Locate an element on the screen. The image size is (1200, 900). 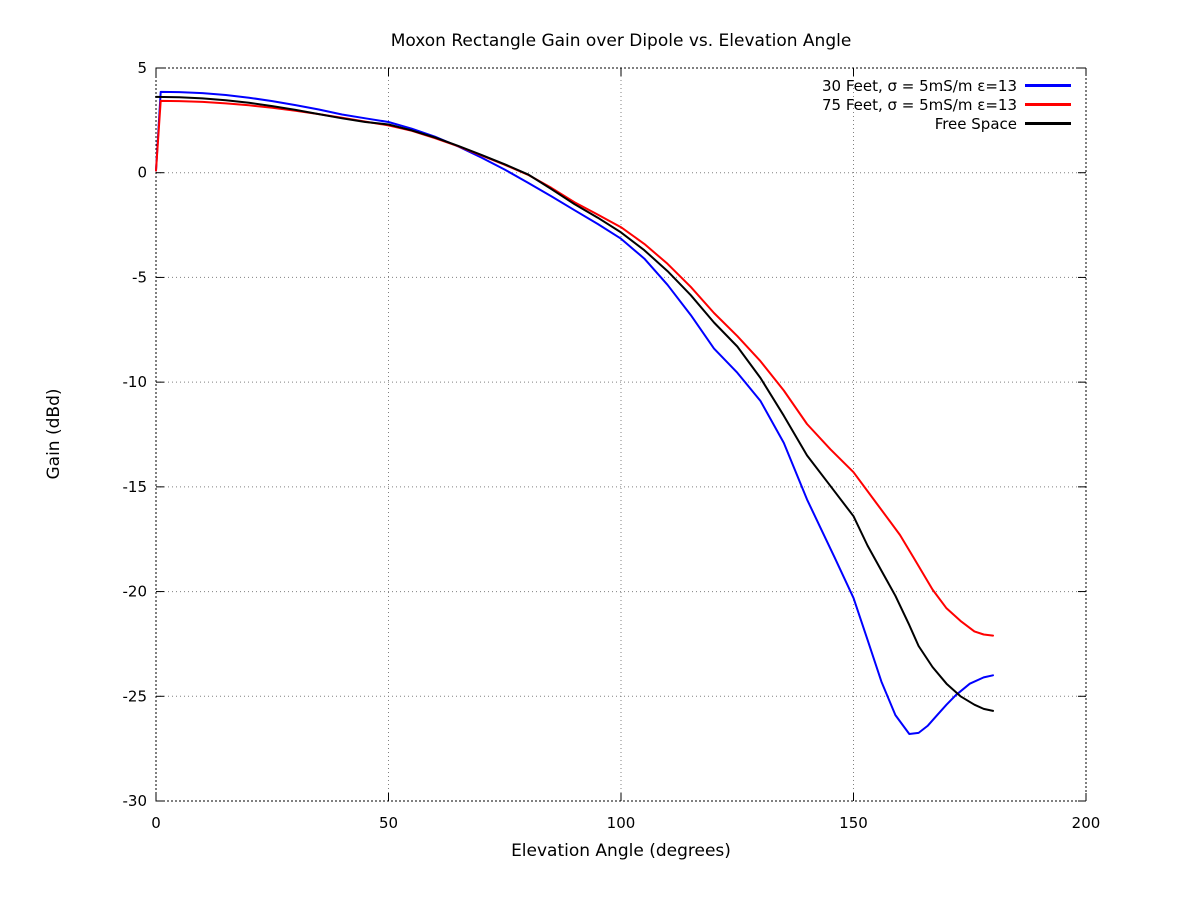
x-axis-label: Elevation Angle (degrees) is located at coordinates (621, 851).